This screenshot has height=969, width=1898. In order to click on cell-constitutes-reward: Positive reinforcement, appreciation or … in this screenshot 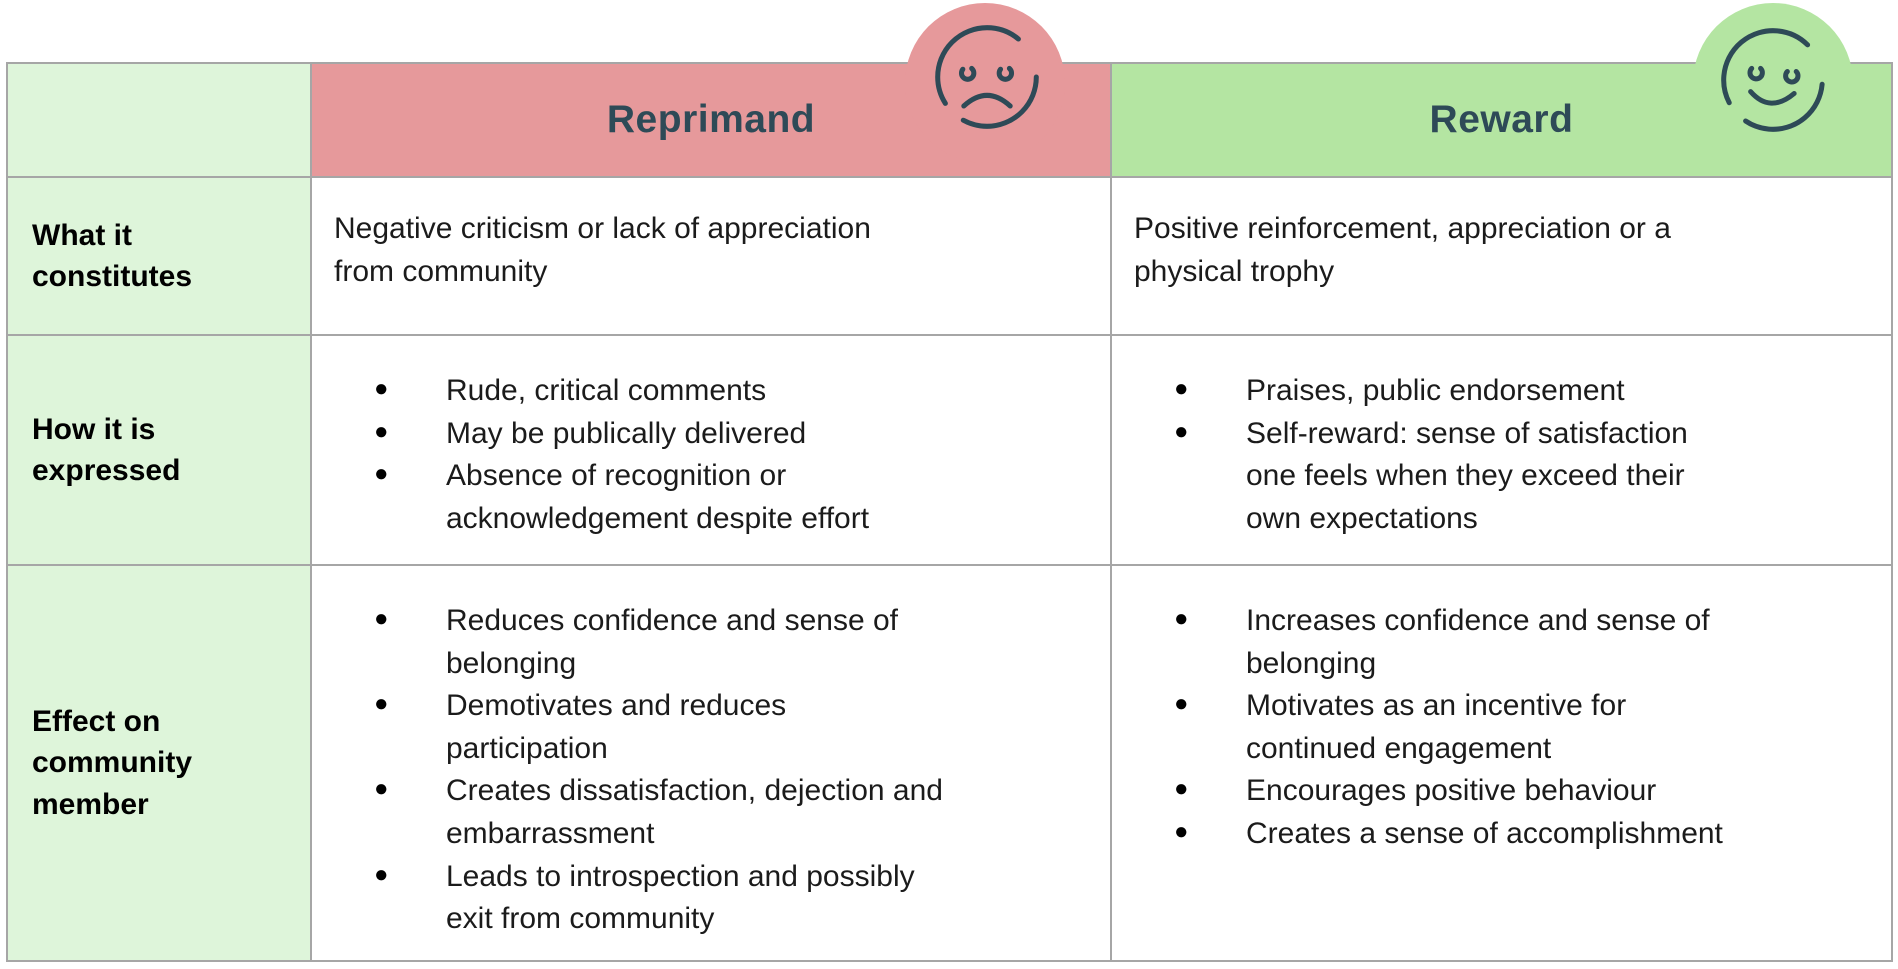, I will do `click(1501, 256)`.